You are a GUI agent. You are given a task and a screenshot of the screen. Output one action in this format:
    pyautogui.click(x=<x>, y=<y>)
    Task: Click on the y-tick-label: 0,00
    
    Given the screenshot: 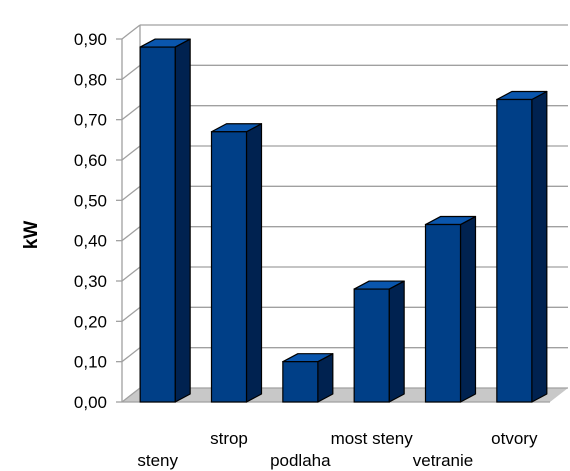 What is the action you would take?
    pyautogui.click(x=90, y=402)
    